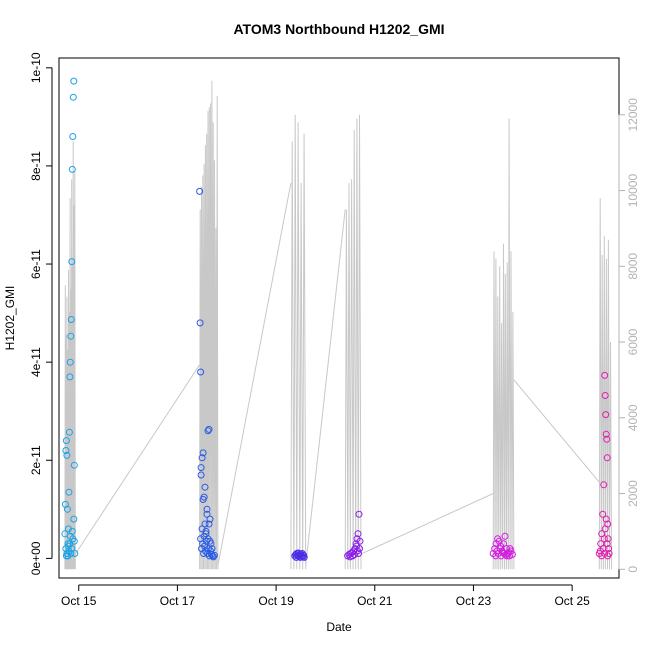 This screenshot has width=650, height=650. What do you see at coordinates (633, 341) in the screenshot?
I see `right-tick-label: 6000` at bounding box center [633, 341].